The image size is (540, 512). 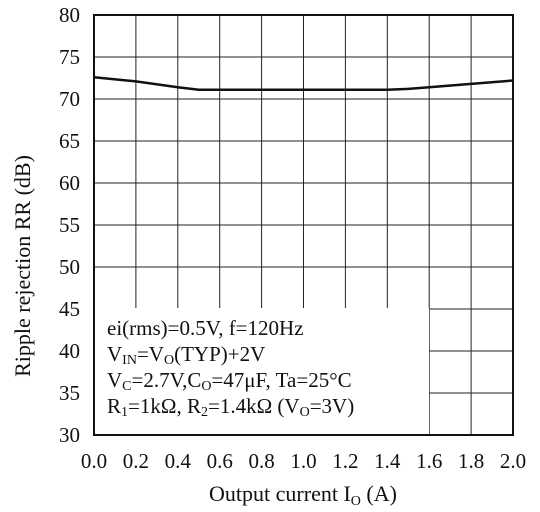 What do you see at coordinates (69, 309) in the screenshot?
I see `y-tick-label: 45` at bounding box center [69, 309].